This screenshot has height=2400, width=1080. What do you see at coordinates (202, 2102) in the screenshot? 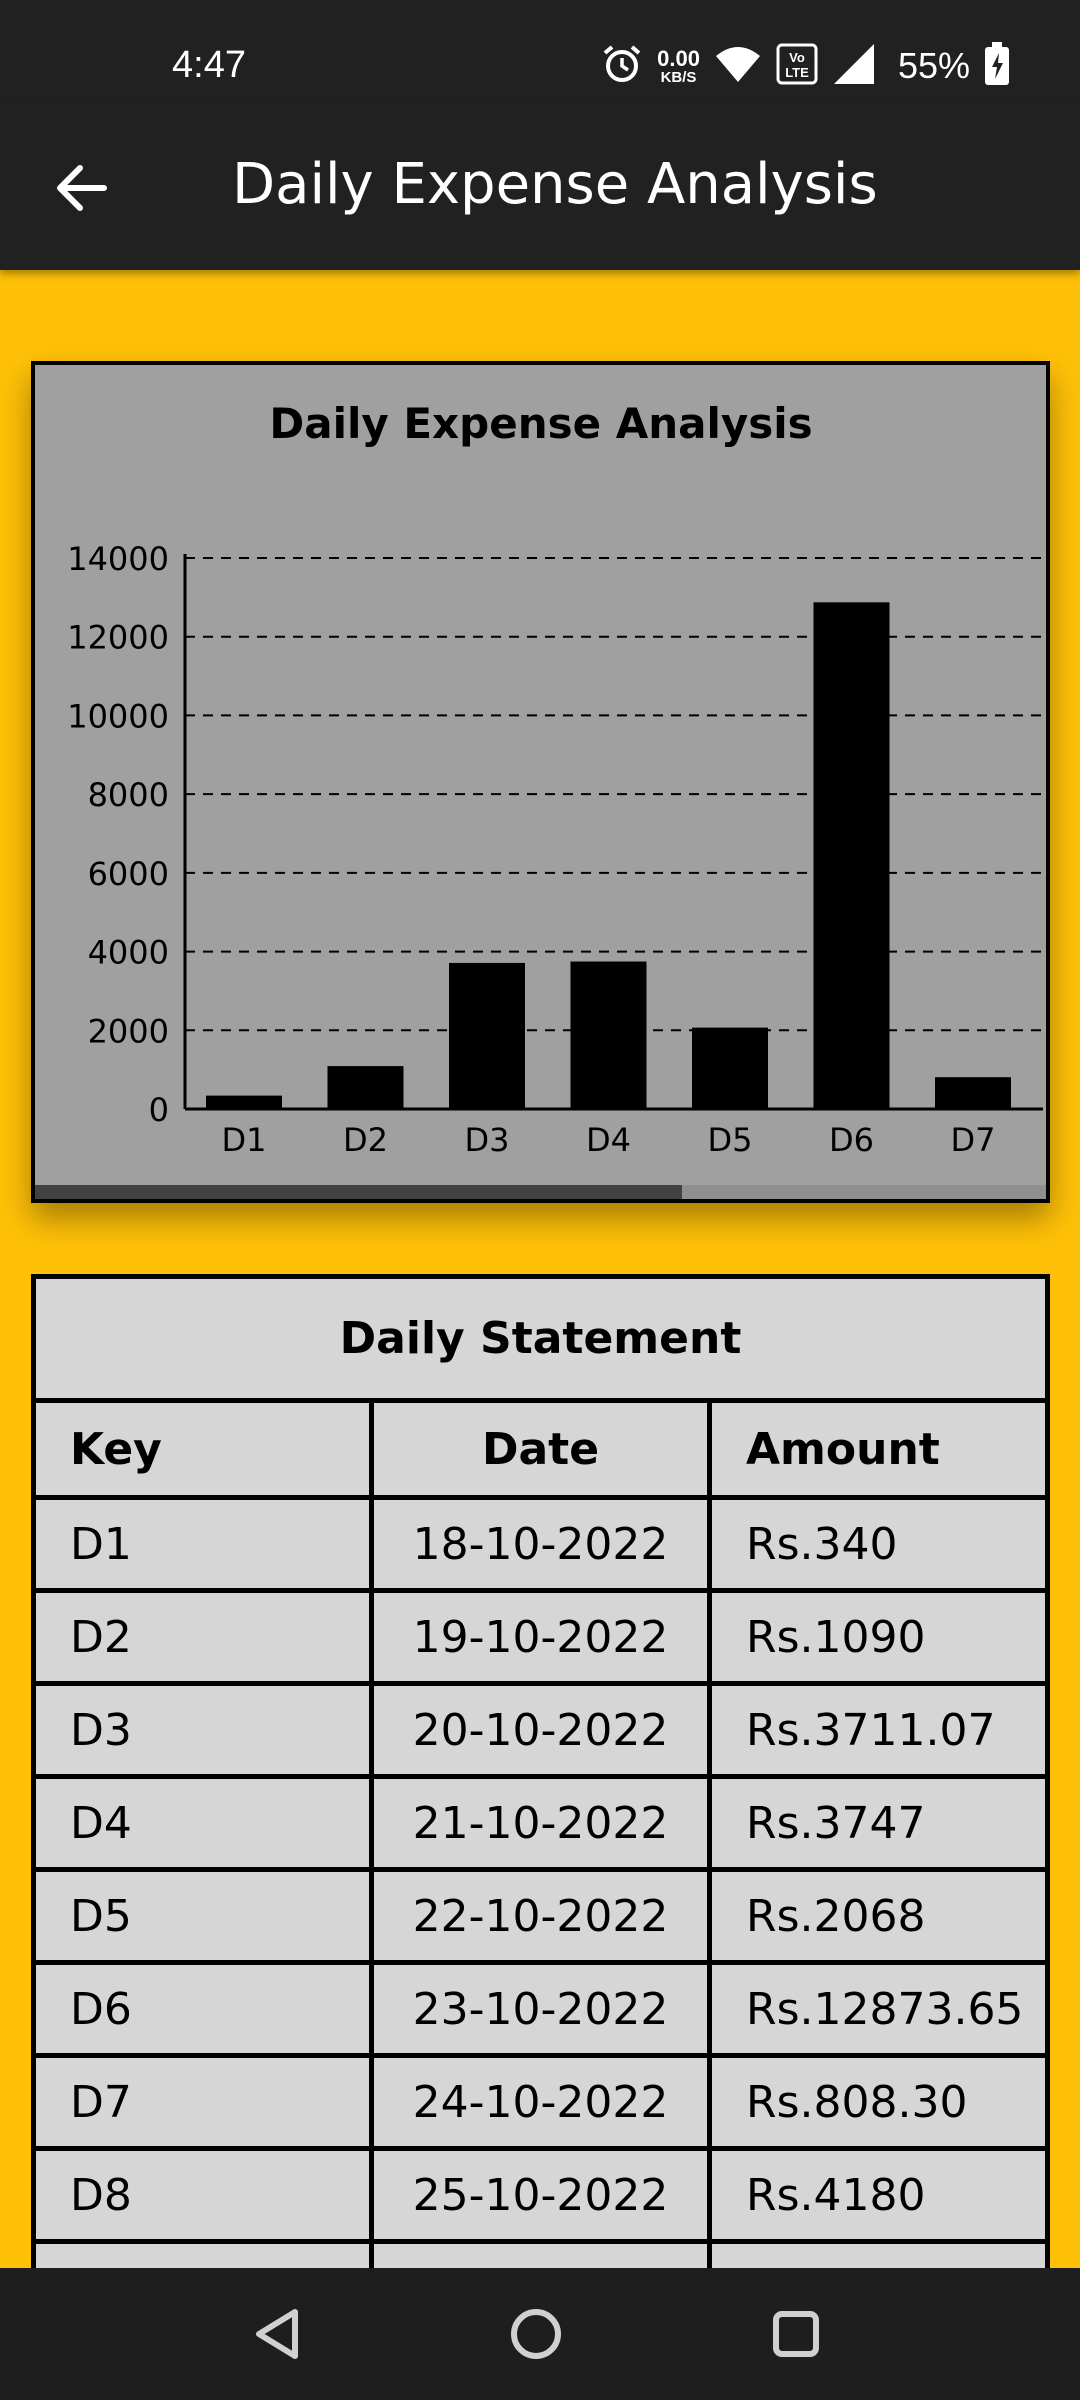
I see `cell-key: D7` at bounding box center [202, 2102].